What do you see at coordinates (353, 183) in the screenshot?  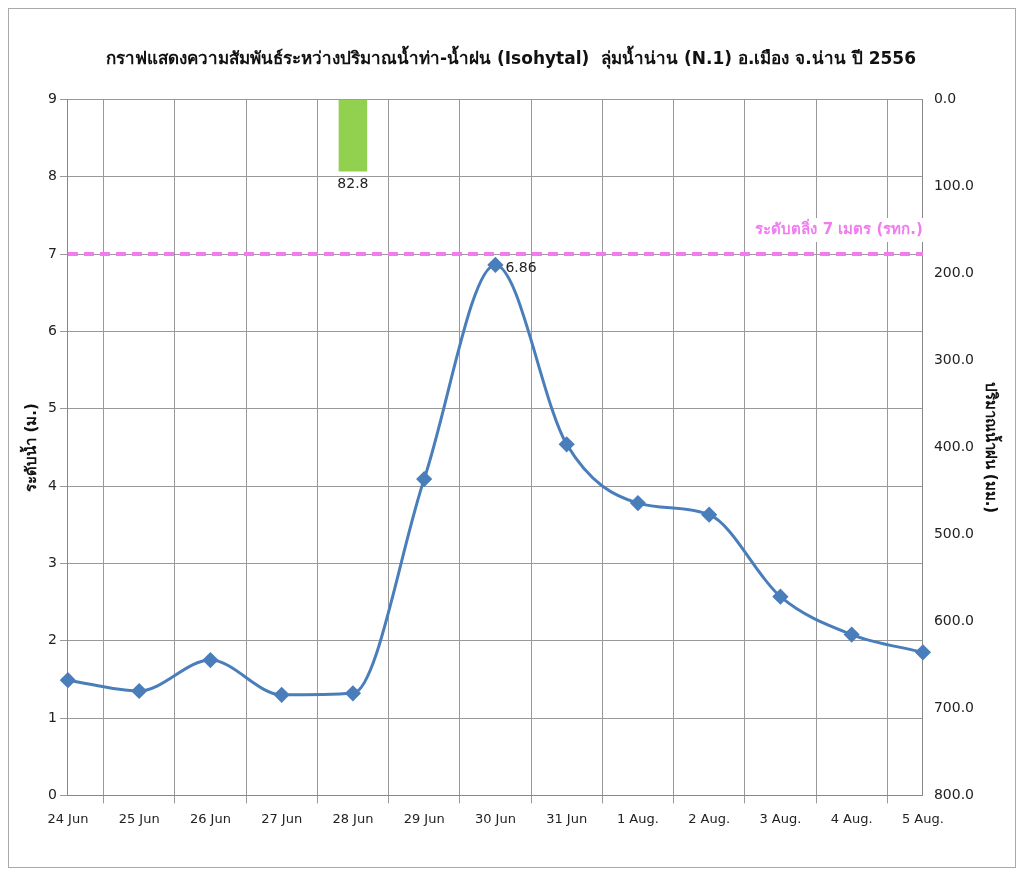 I see `data-label: 82.8` at bounding box center [353, 183].